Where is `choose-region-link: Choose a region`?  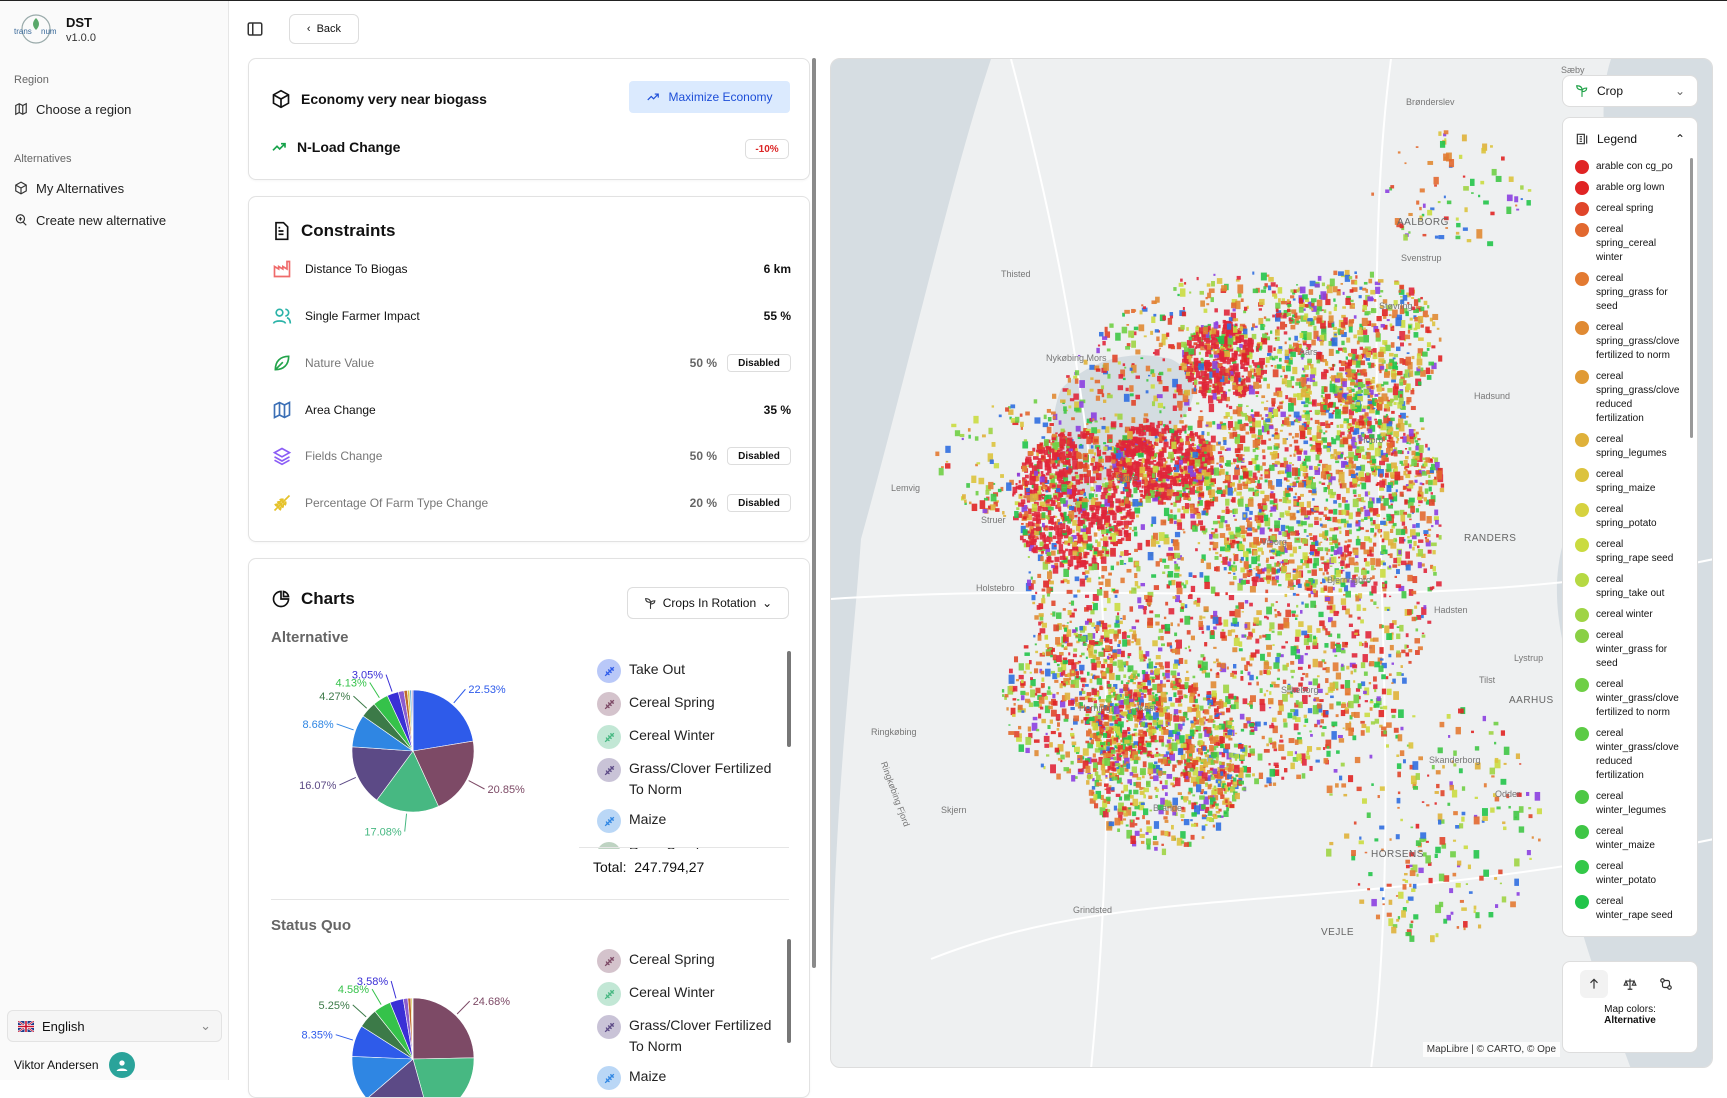
choose-region-link: Choose a region is located at coordinates (72, 109).